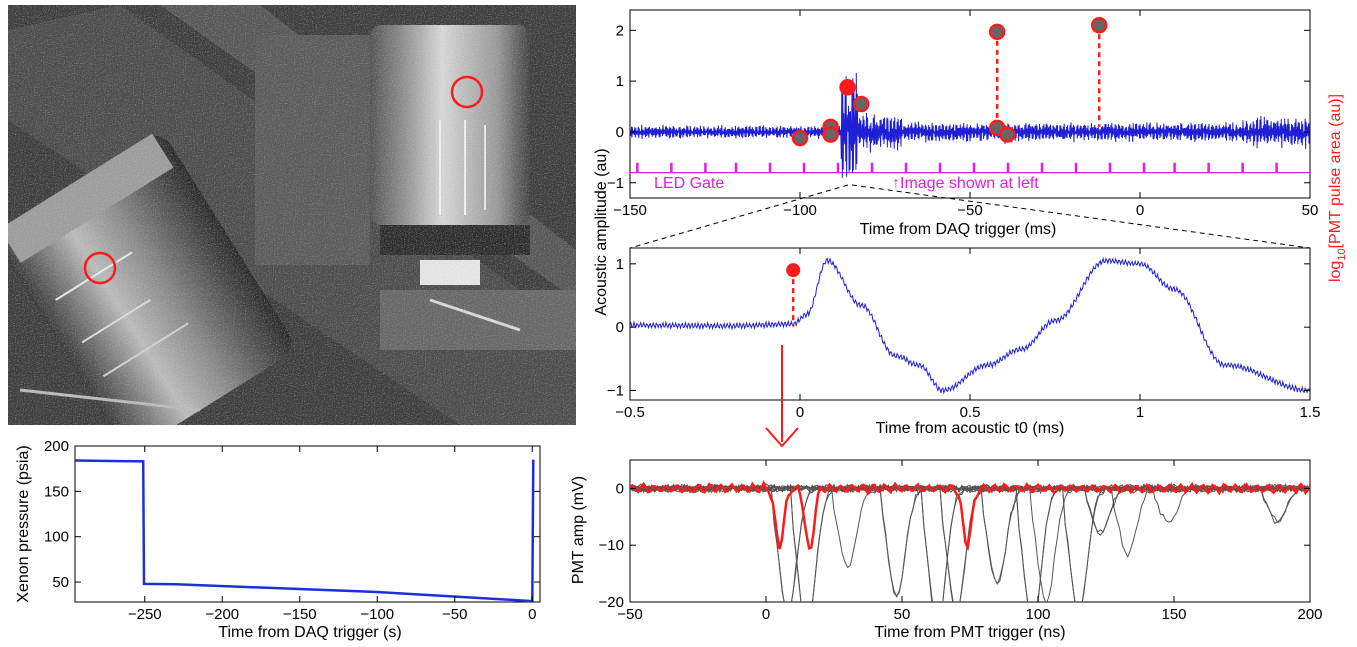  What do you see at coordinates (615, 391) in the screenshot?
I see `acoustic-zoom-ytick-label: −1` at bounding box center [615, 391].